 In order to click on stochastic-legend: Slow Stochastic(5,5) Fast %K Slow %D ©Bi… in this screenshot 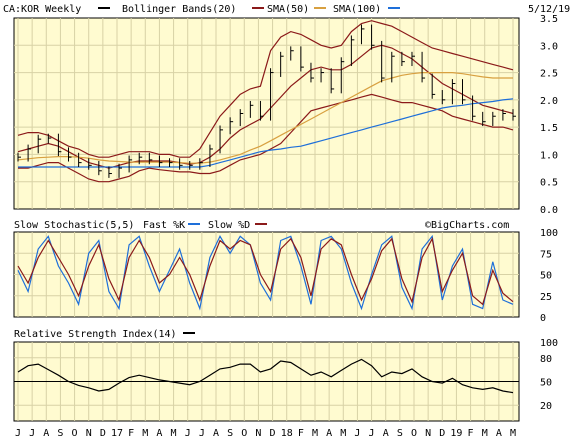, I will do `click(261, 225)`.